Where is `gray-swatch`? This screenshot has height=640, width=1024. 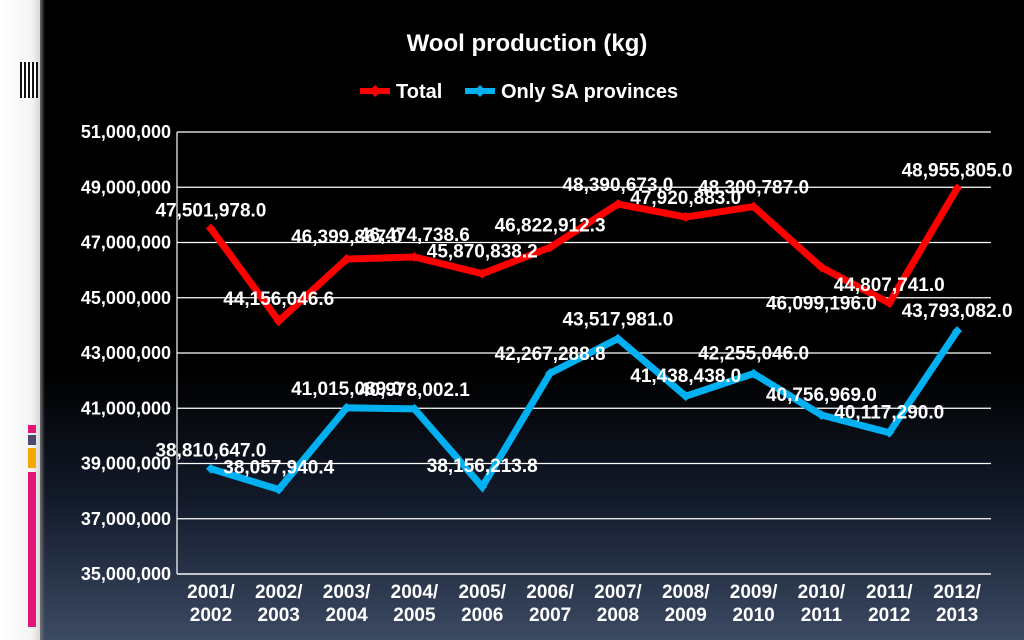 gray-swatch is located at coordinates (32, 440).